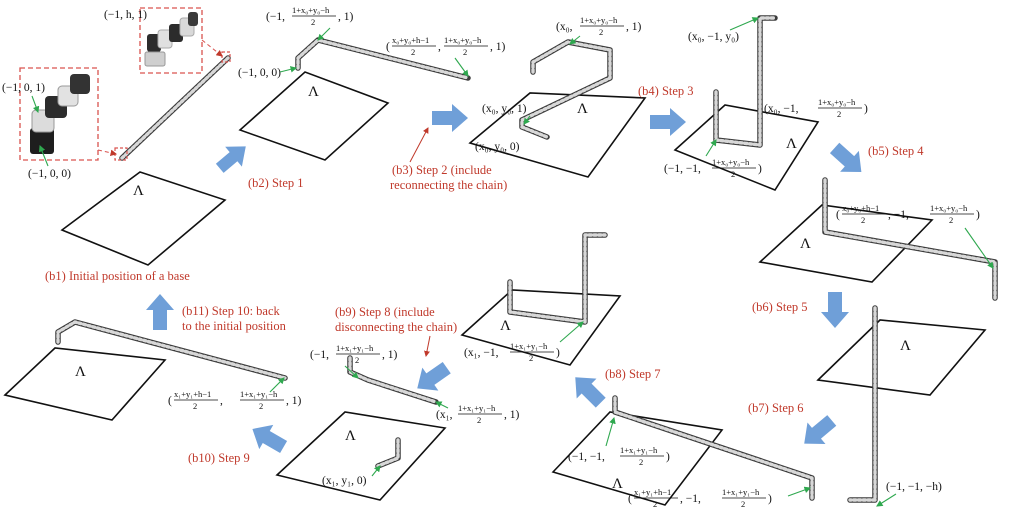 The width and height of the screenshot is (1010, 522). Describe the element at coordinates (845, 157) in the screenshot. I see `arrow-b4-to-b5` at that location.